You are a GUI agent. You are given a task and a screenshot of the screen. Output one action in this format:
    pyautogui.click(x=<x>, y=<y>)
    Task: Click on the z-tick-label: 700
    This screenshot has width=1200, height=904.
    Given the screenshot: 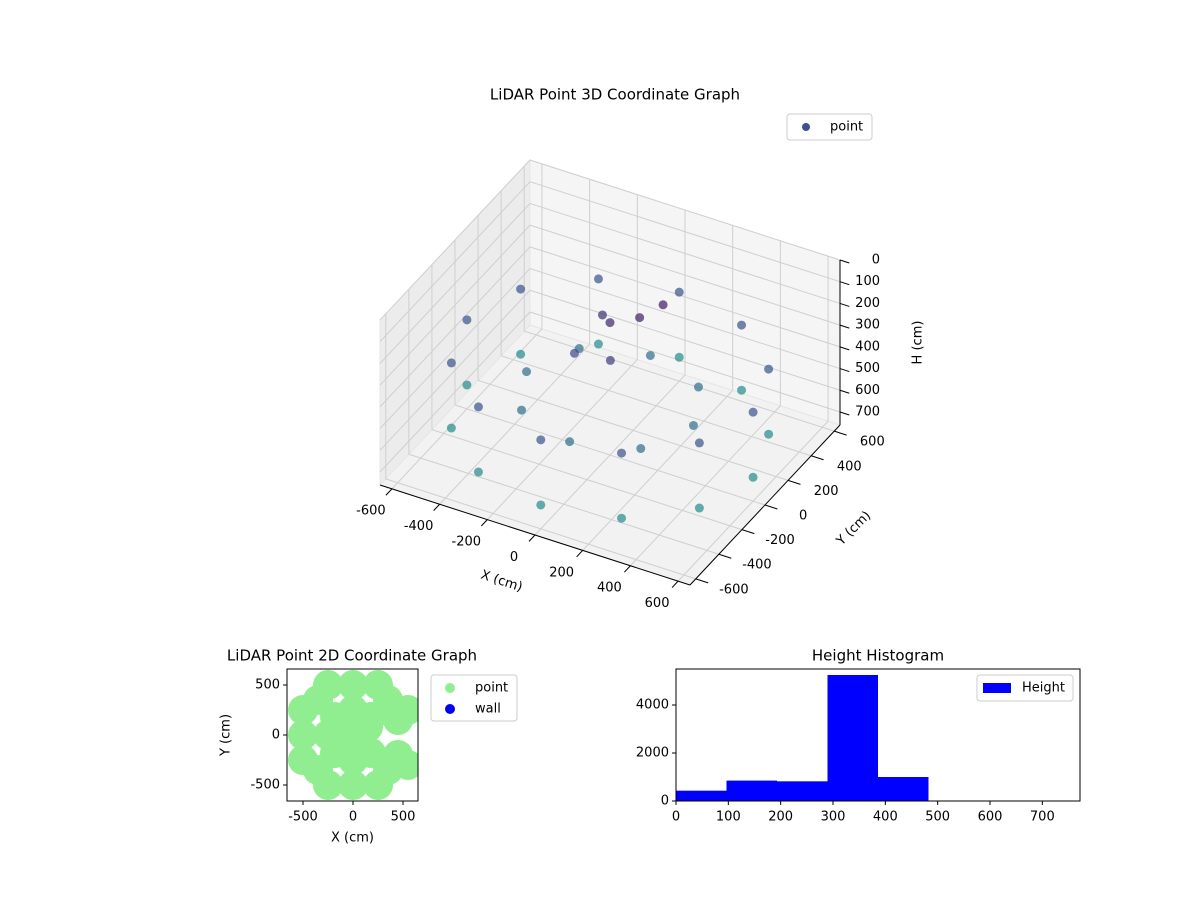 What is the action you would take?
    pyautogui.click(x=867, y=411)
    